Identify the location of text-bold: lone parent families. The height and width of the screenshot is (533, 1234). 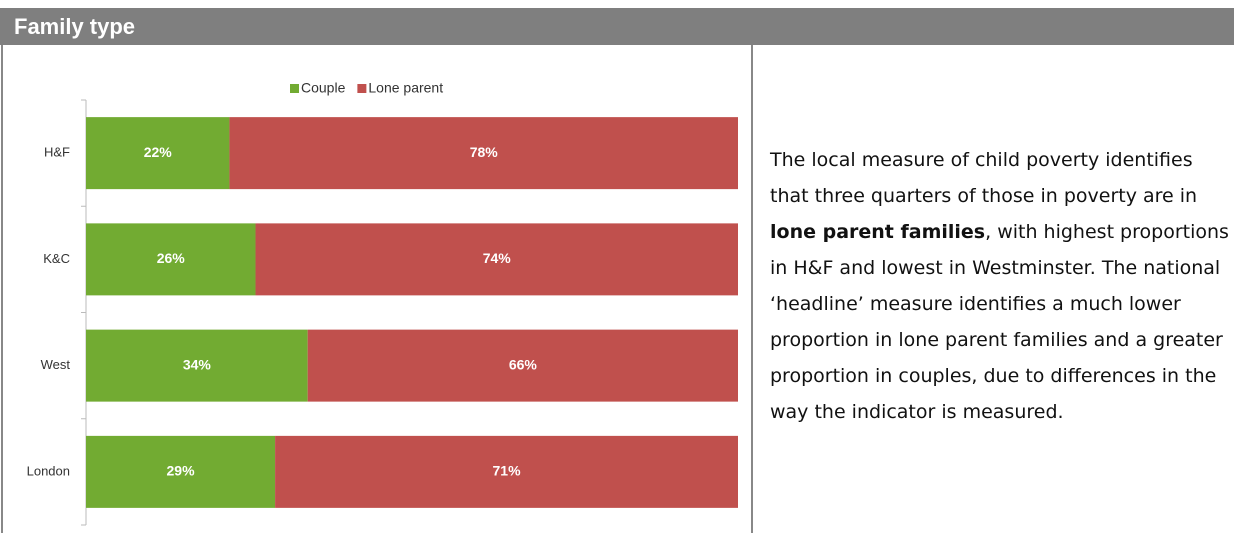
(878, 232).